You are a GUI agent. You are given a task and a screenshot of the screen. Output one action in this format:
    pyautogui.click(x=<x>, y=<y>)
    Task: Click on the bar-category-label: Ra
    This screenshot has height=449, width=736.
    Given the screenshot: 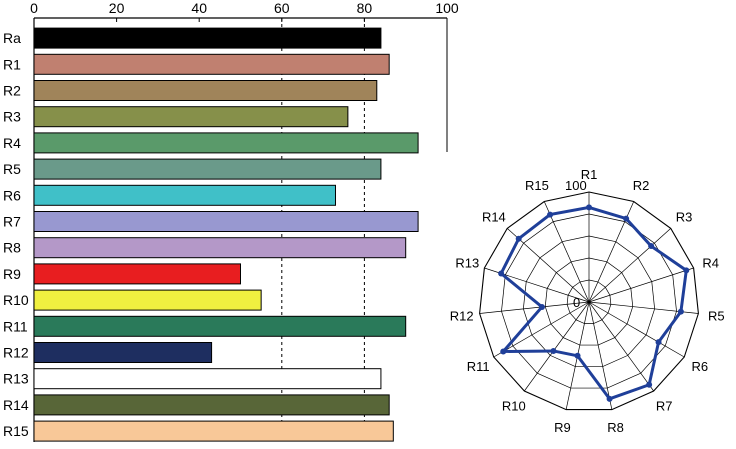 What is the action you would take?
    pyautogui.click(x=12, y=38)
    